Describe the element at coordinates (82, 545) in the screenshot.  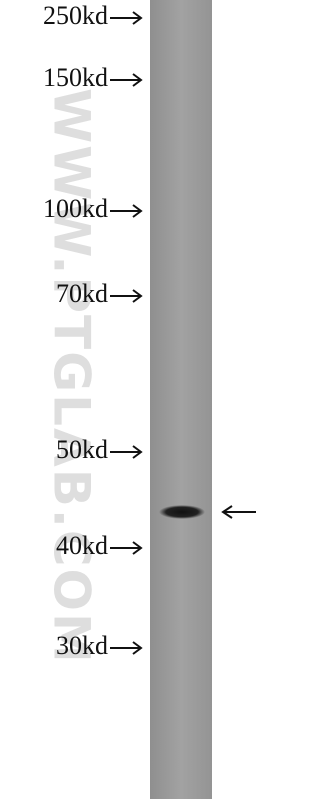
I see `marker-label: 40kd` at that location.